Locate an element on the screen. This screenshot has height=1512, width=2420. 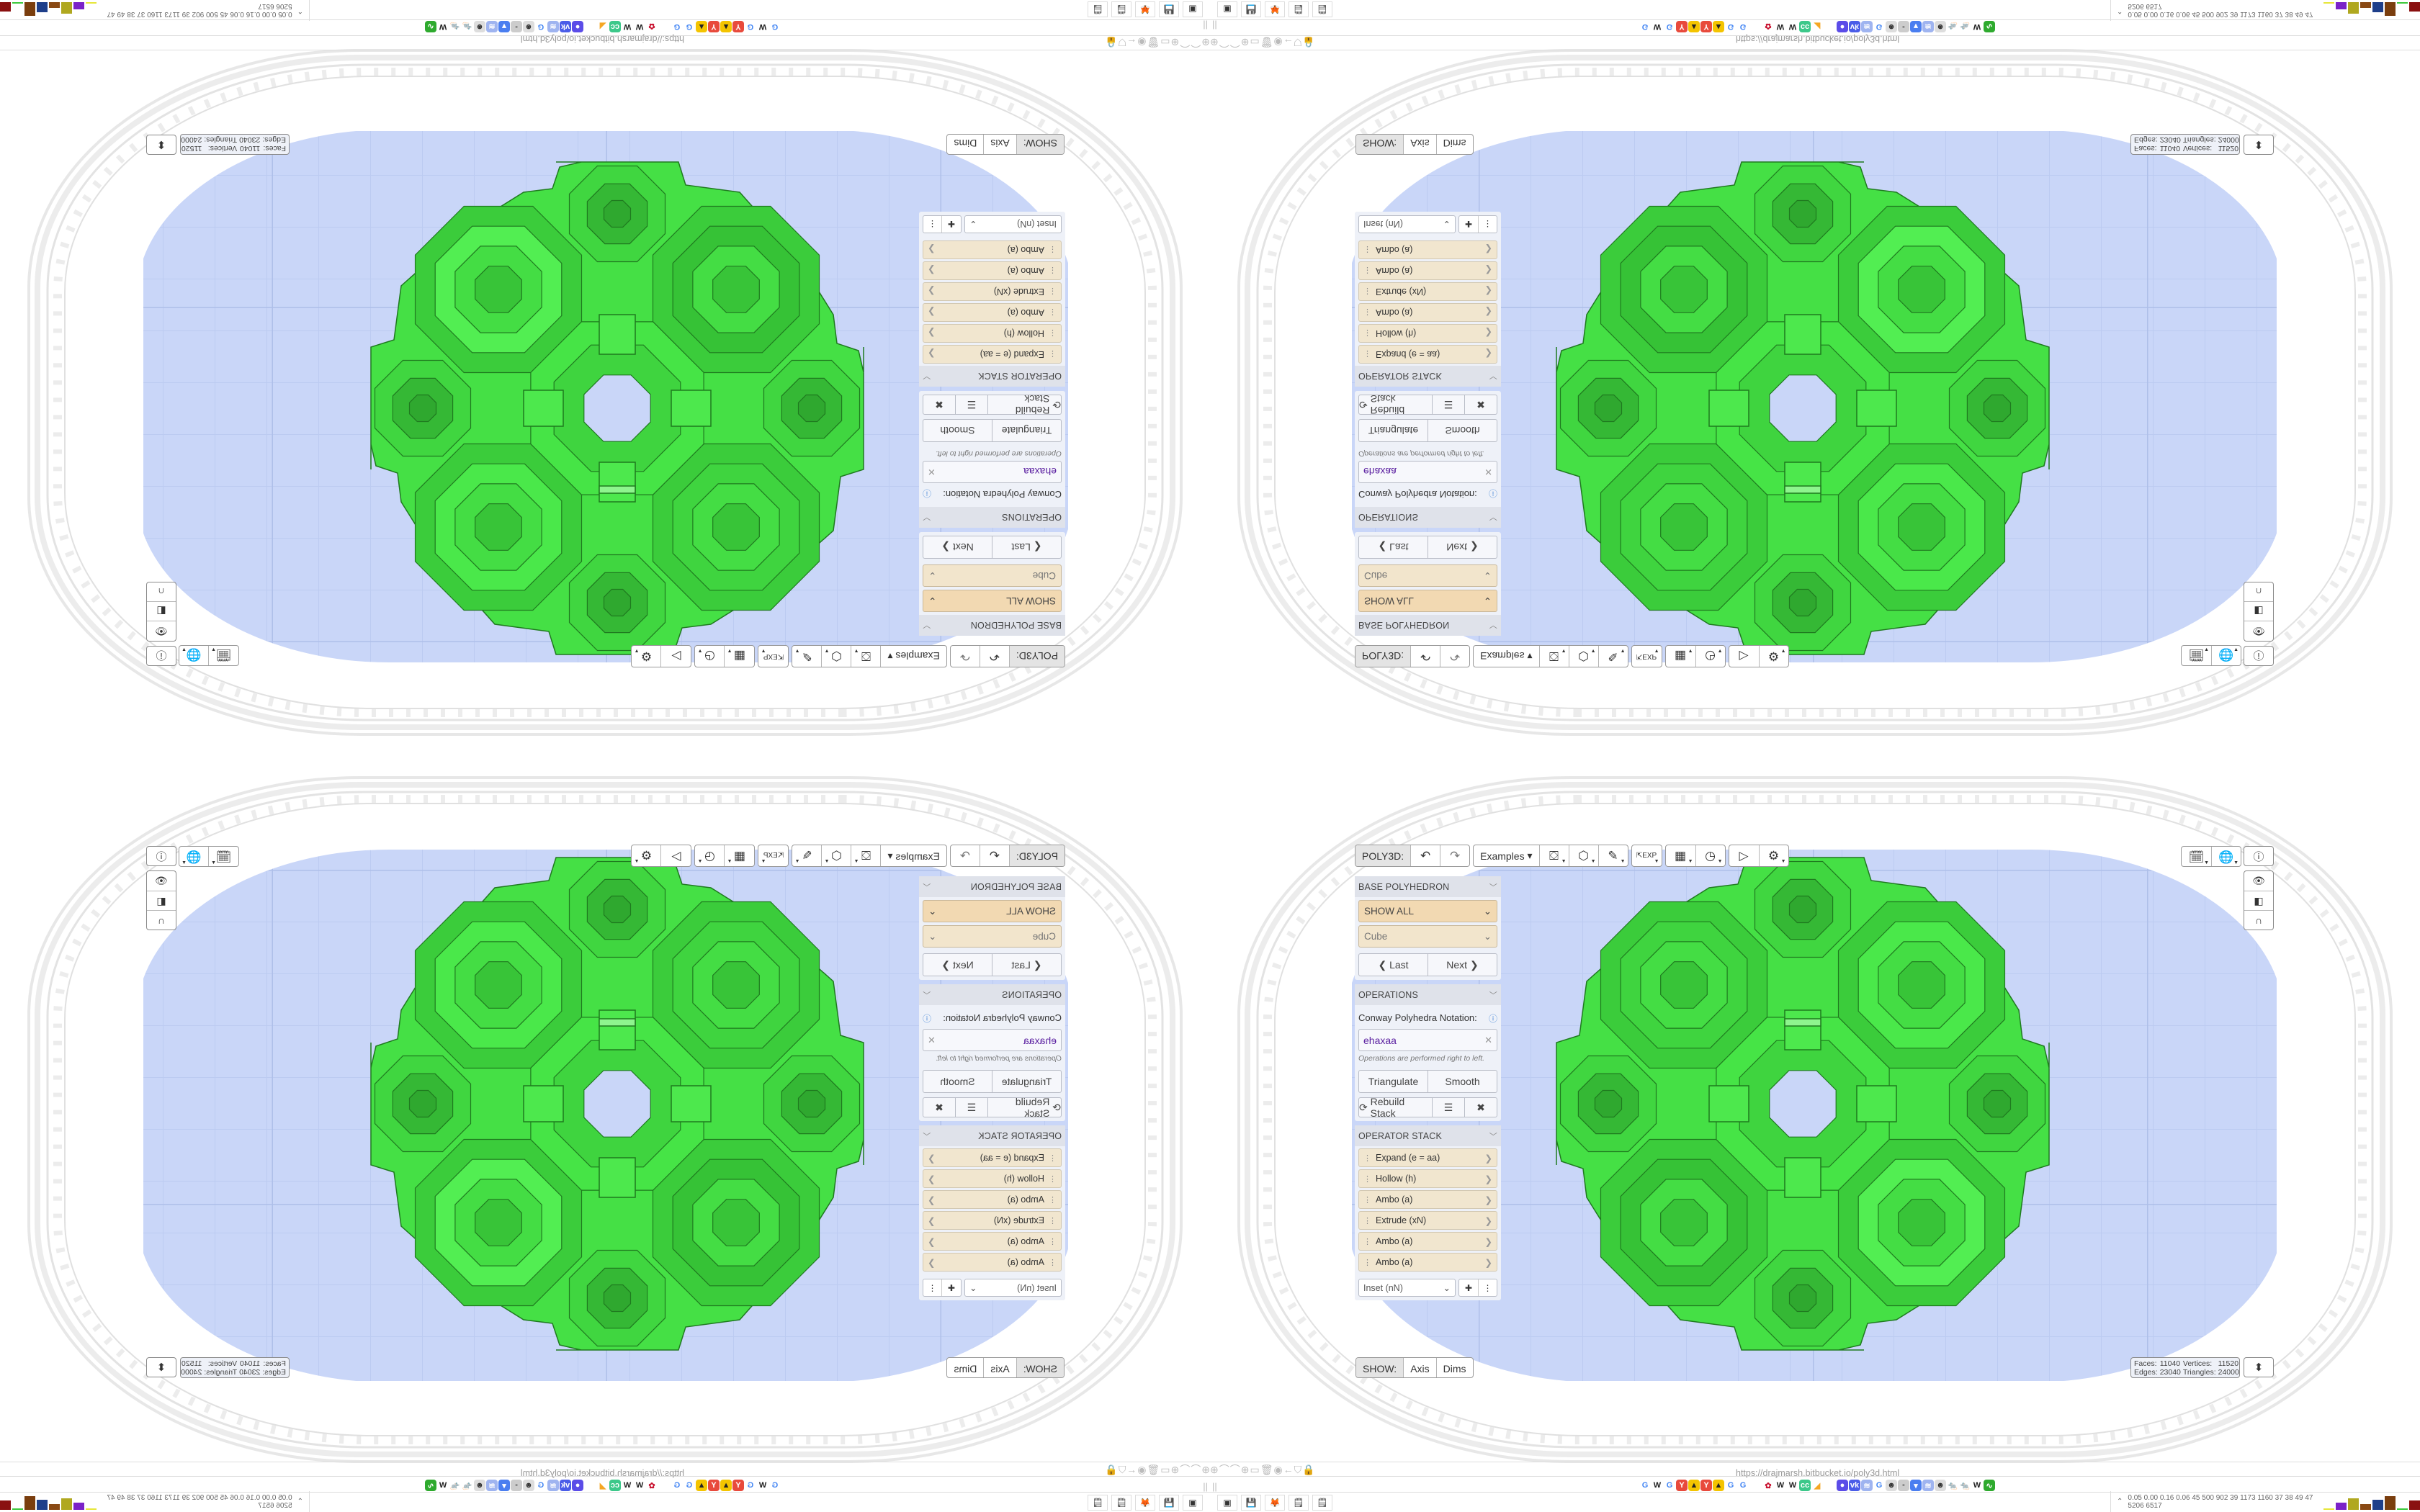
fit-view-icon: ⬍ is located at coordinates (2259, 145).